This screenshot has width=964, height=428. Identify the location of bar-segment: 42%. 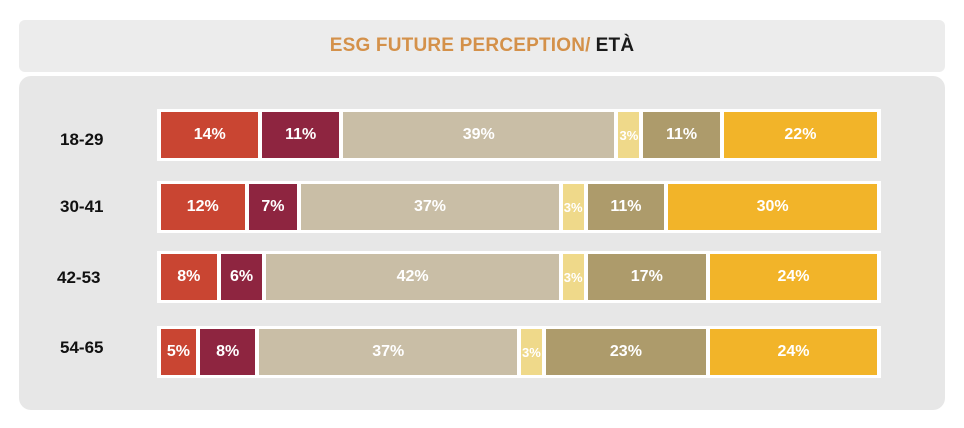
(412, 277).